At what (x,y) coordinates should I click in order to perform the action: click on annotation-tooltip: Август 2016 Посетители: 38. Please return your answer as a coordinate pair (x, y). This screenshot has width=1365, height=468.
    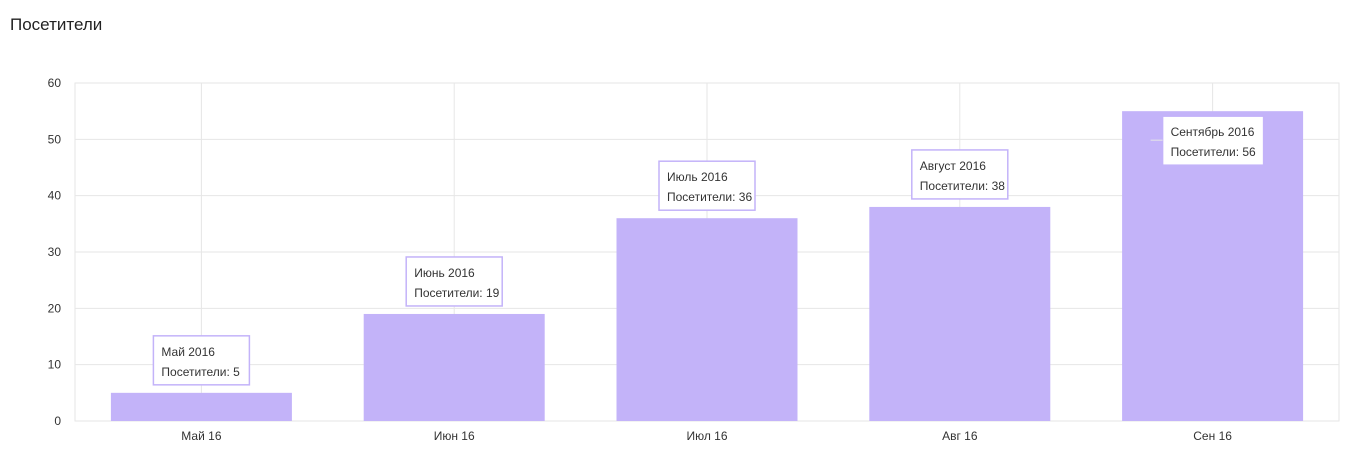
    Looking at the image, I should click on (960, 174).